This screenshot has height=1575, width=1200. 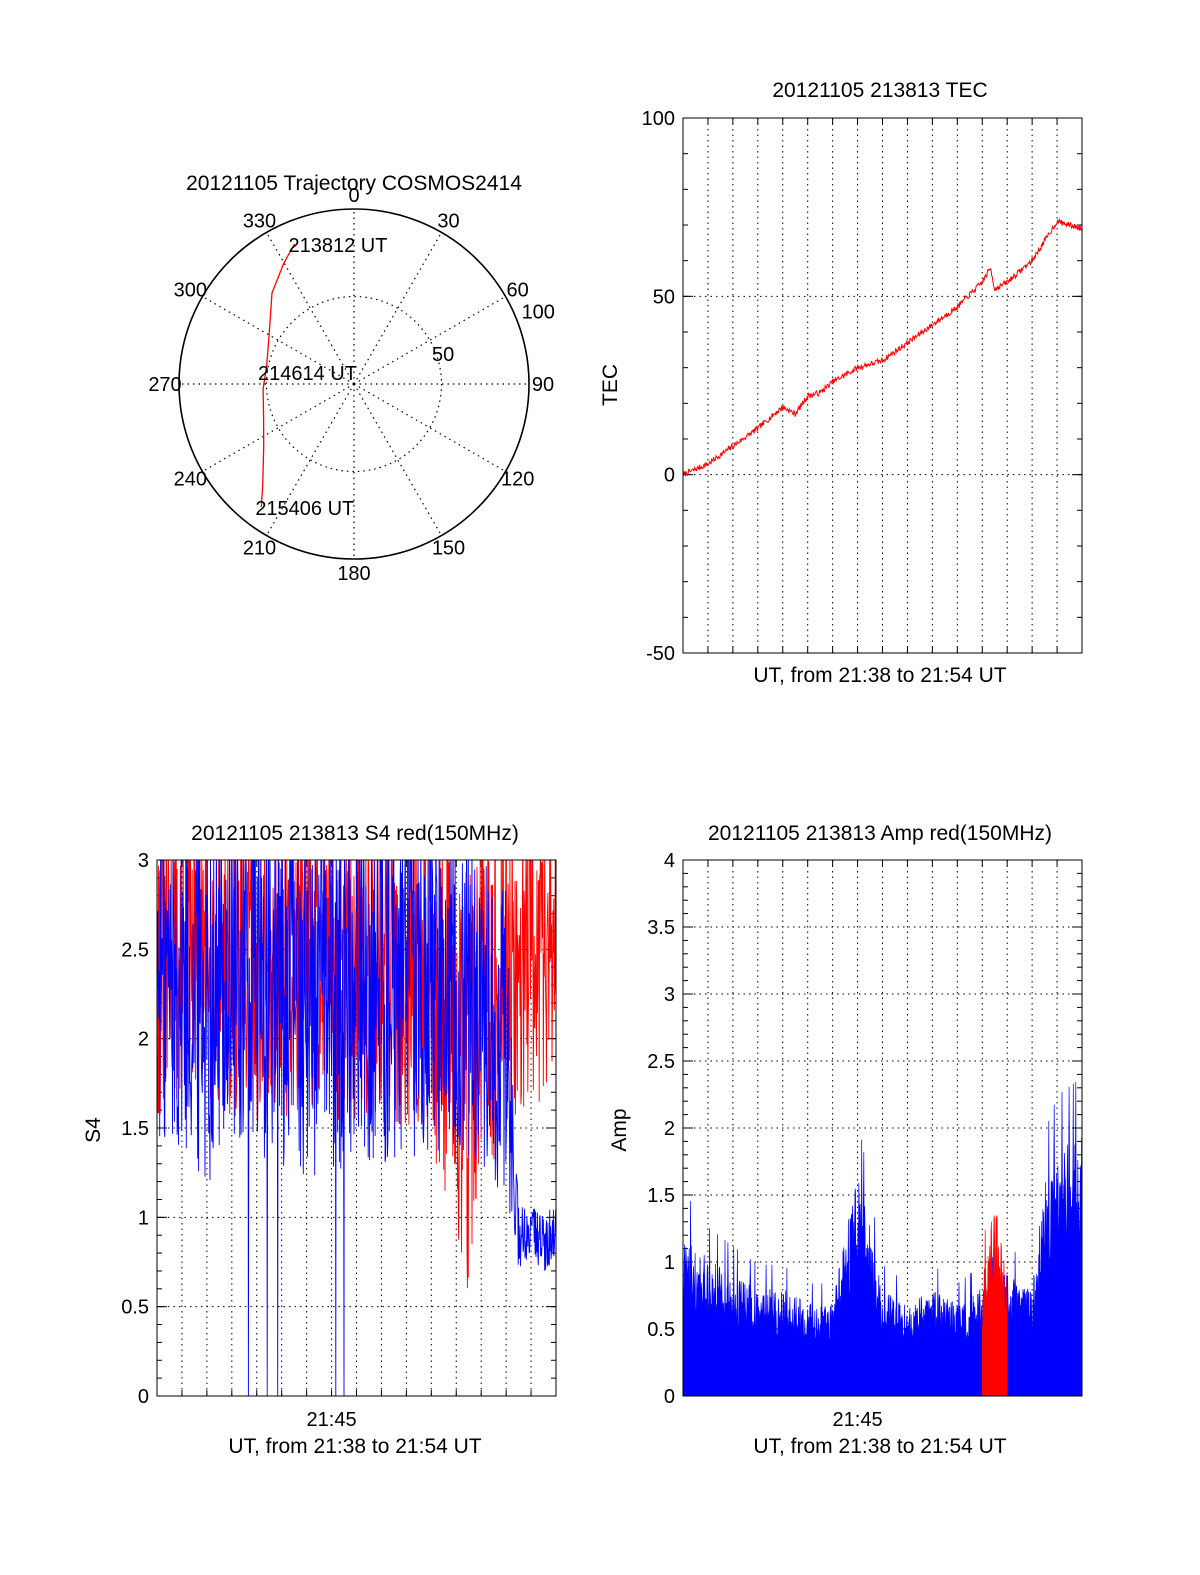 I want to click on angle-tick-label: 90, so click(x=543, y=385).